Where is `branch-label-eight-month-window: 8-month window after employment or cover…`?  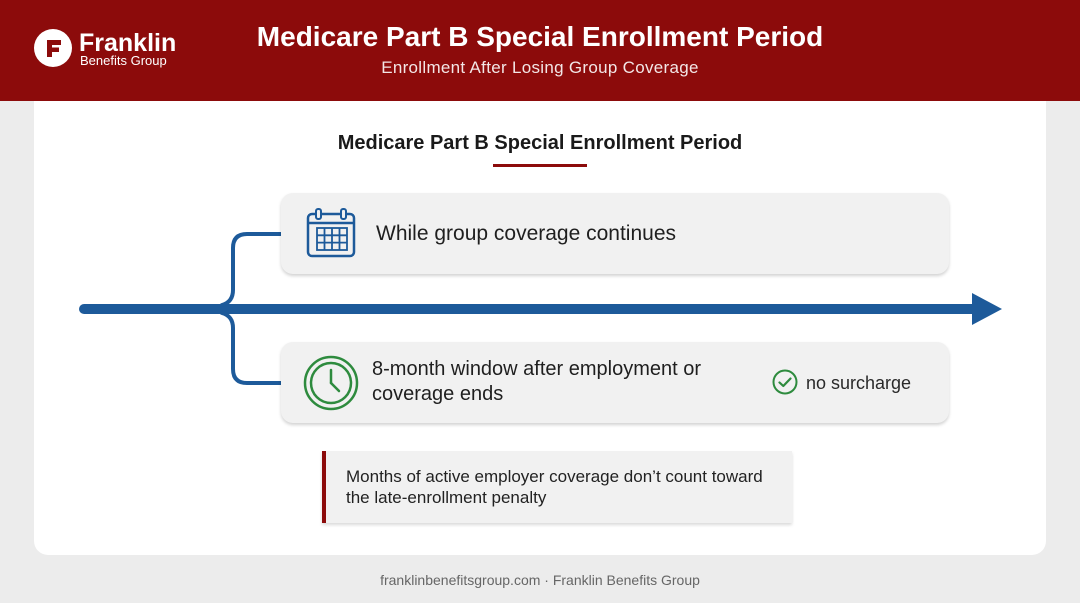 branch-label-eight-month-window: 8-month window after employment or cover… is located at coordinates (537, 381).